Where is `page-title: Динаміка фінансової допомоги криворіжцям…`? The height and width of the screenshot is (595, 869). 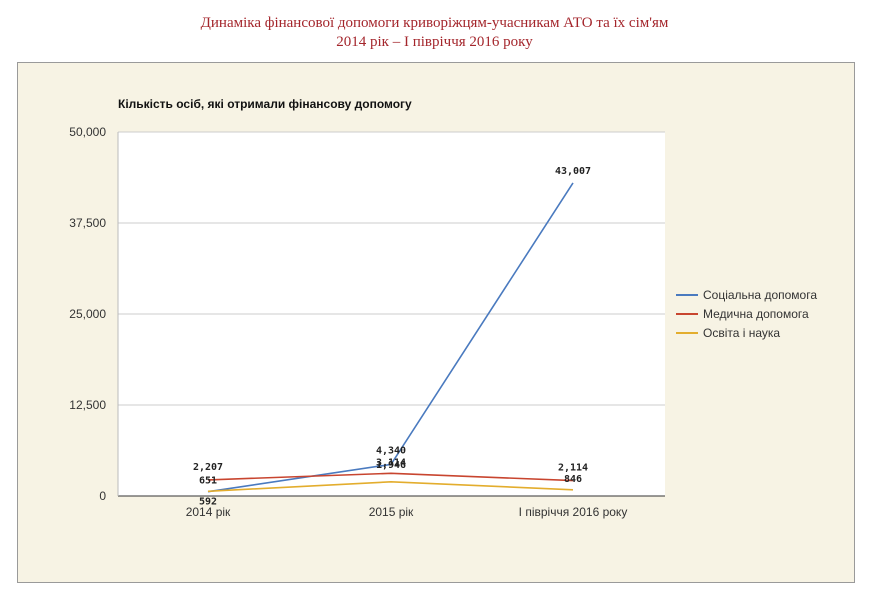 page-title: Динаміка фінансової допомоги криворіжцям… is located at coordinates (434, 33).